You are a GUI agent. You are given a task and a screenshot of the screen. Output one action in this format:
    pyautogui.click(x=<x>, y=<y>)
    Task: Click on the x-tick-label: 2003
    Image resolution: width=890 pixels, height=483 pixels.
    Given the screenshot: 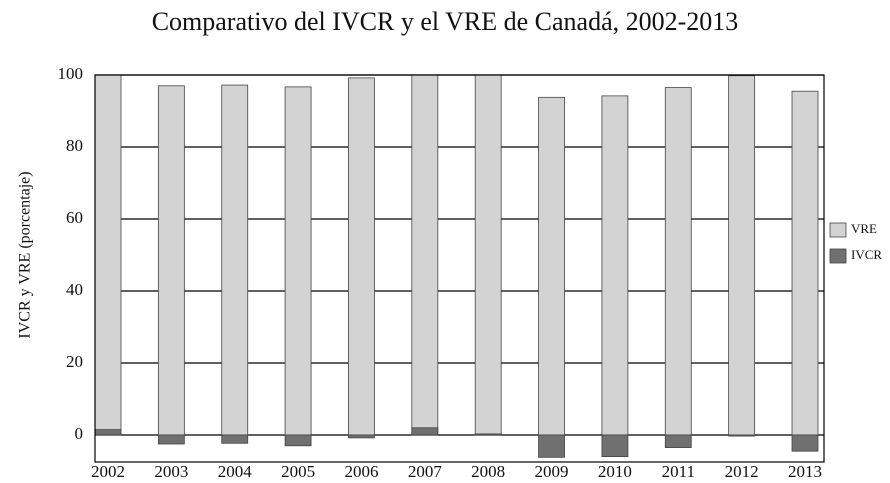 What is the action you would take?
    pyautogui.click(x=171, y=471)
    